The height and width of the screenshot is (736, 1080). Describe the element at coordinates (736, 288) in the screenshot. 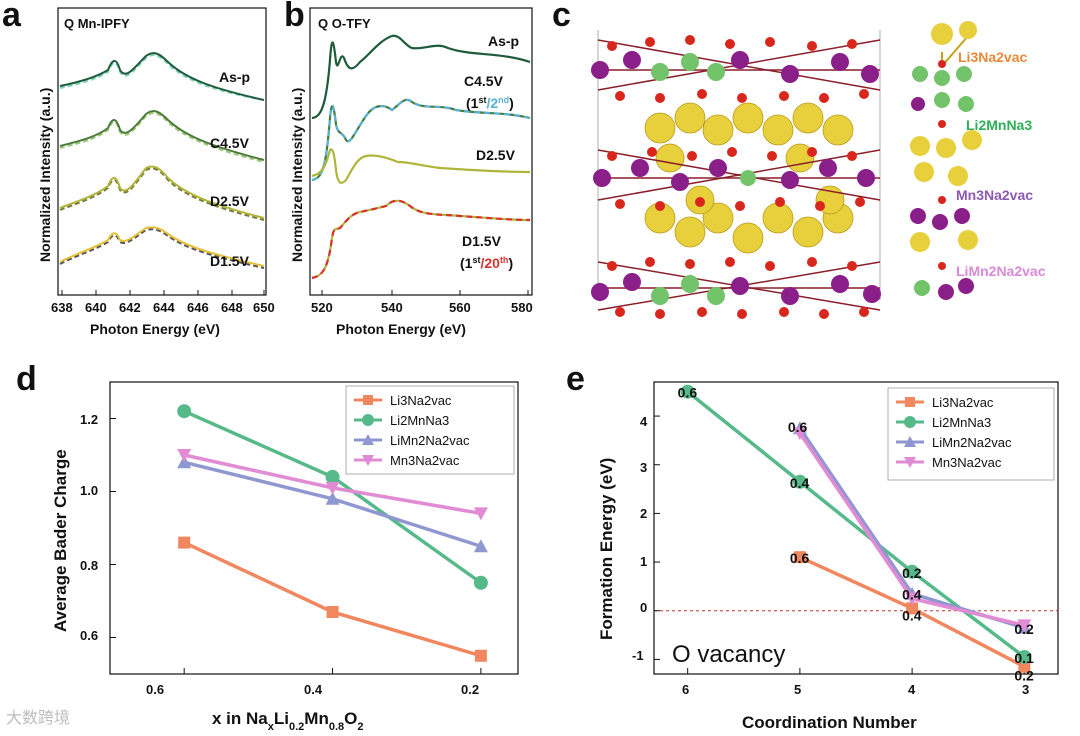

I see `tm-layer-bottom` at that location.